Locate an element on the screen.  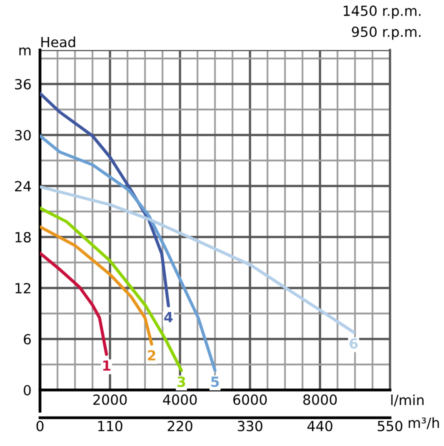
y-tick-label: 36 is located at coordinates (23, 84).